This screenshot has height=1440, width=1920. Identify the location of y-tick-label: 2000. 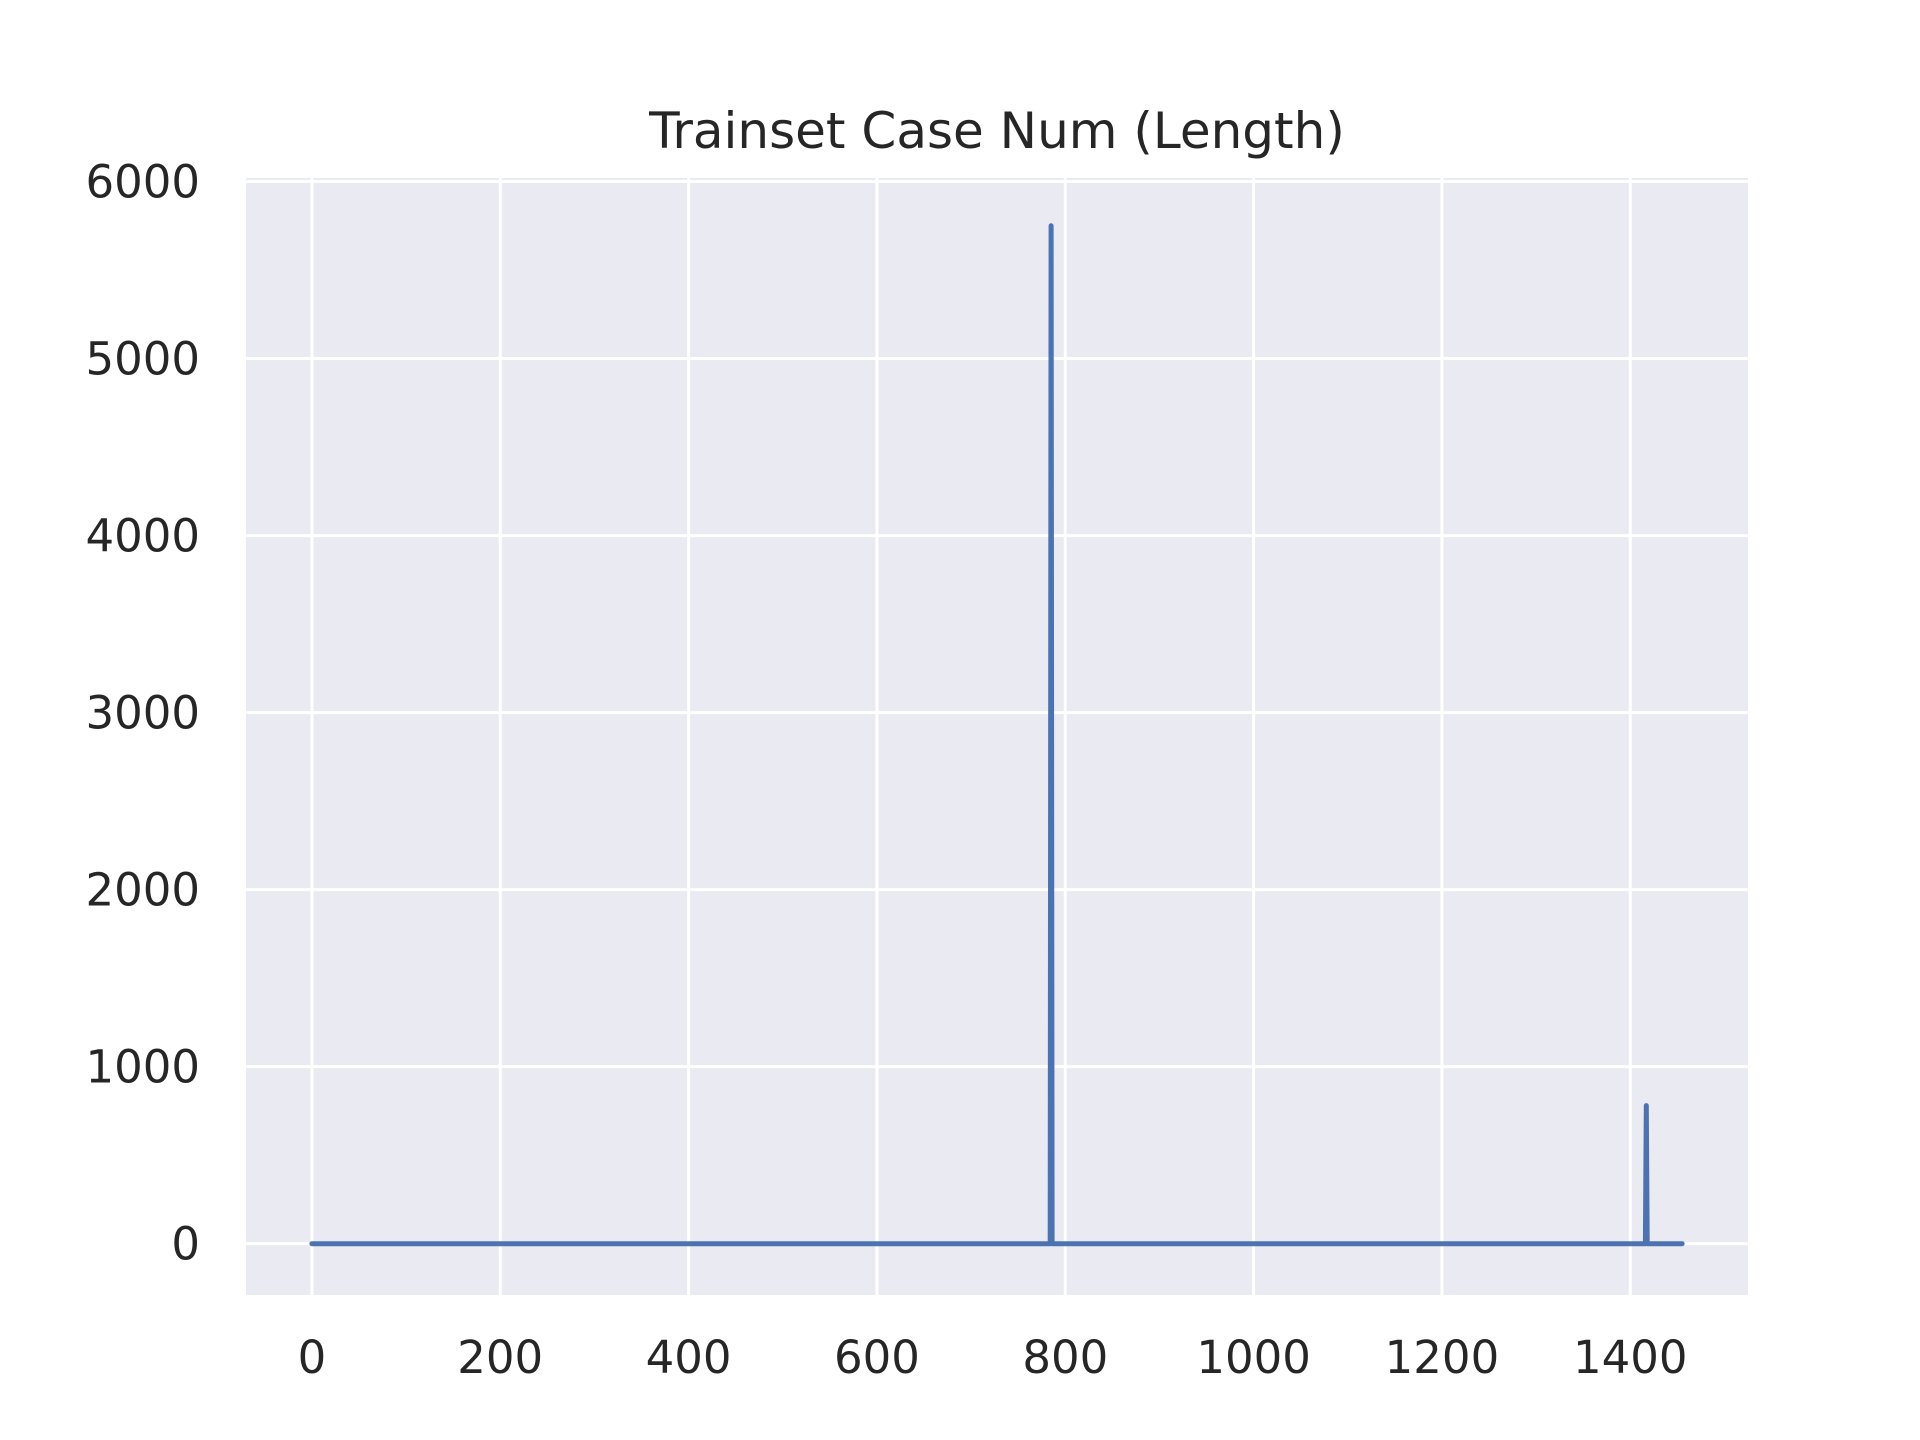
(142, 890).